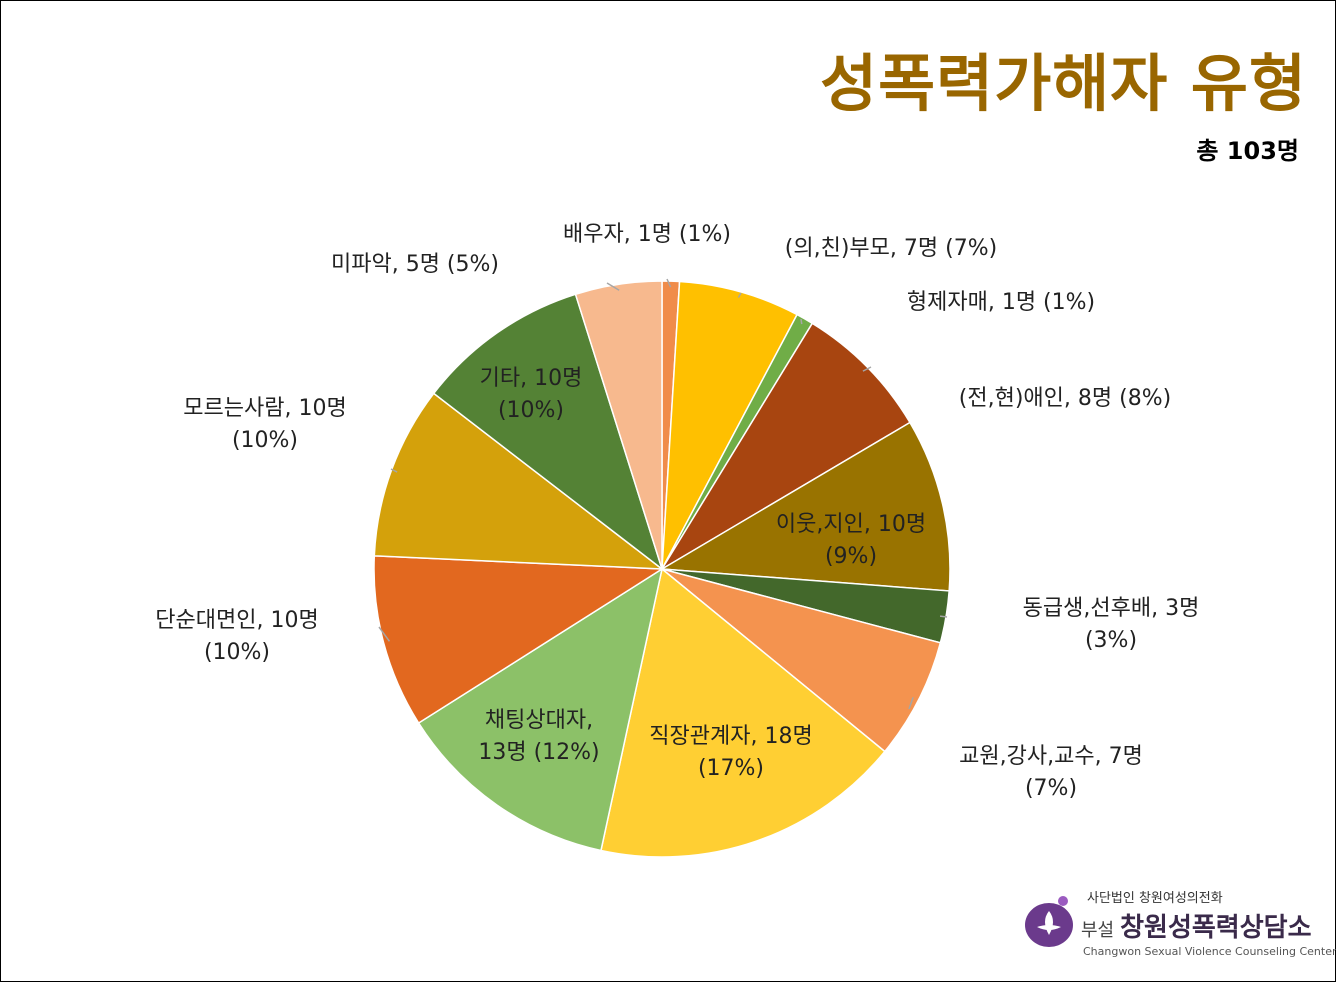 Image resolution: width=1336 pixels, height=982 pixels. Describe the element at coordinates (531, 378) in the screenshot. I see `slice-label: 기타, 10명` at that location.